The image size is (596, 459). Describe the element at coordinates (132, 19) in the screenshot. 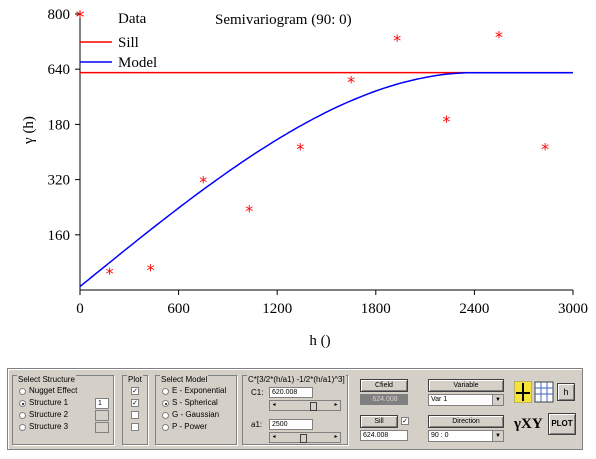

I see `legend-data-label: Data` at that location.